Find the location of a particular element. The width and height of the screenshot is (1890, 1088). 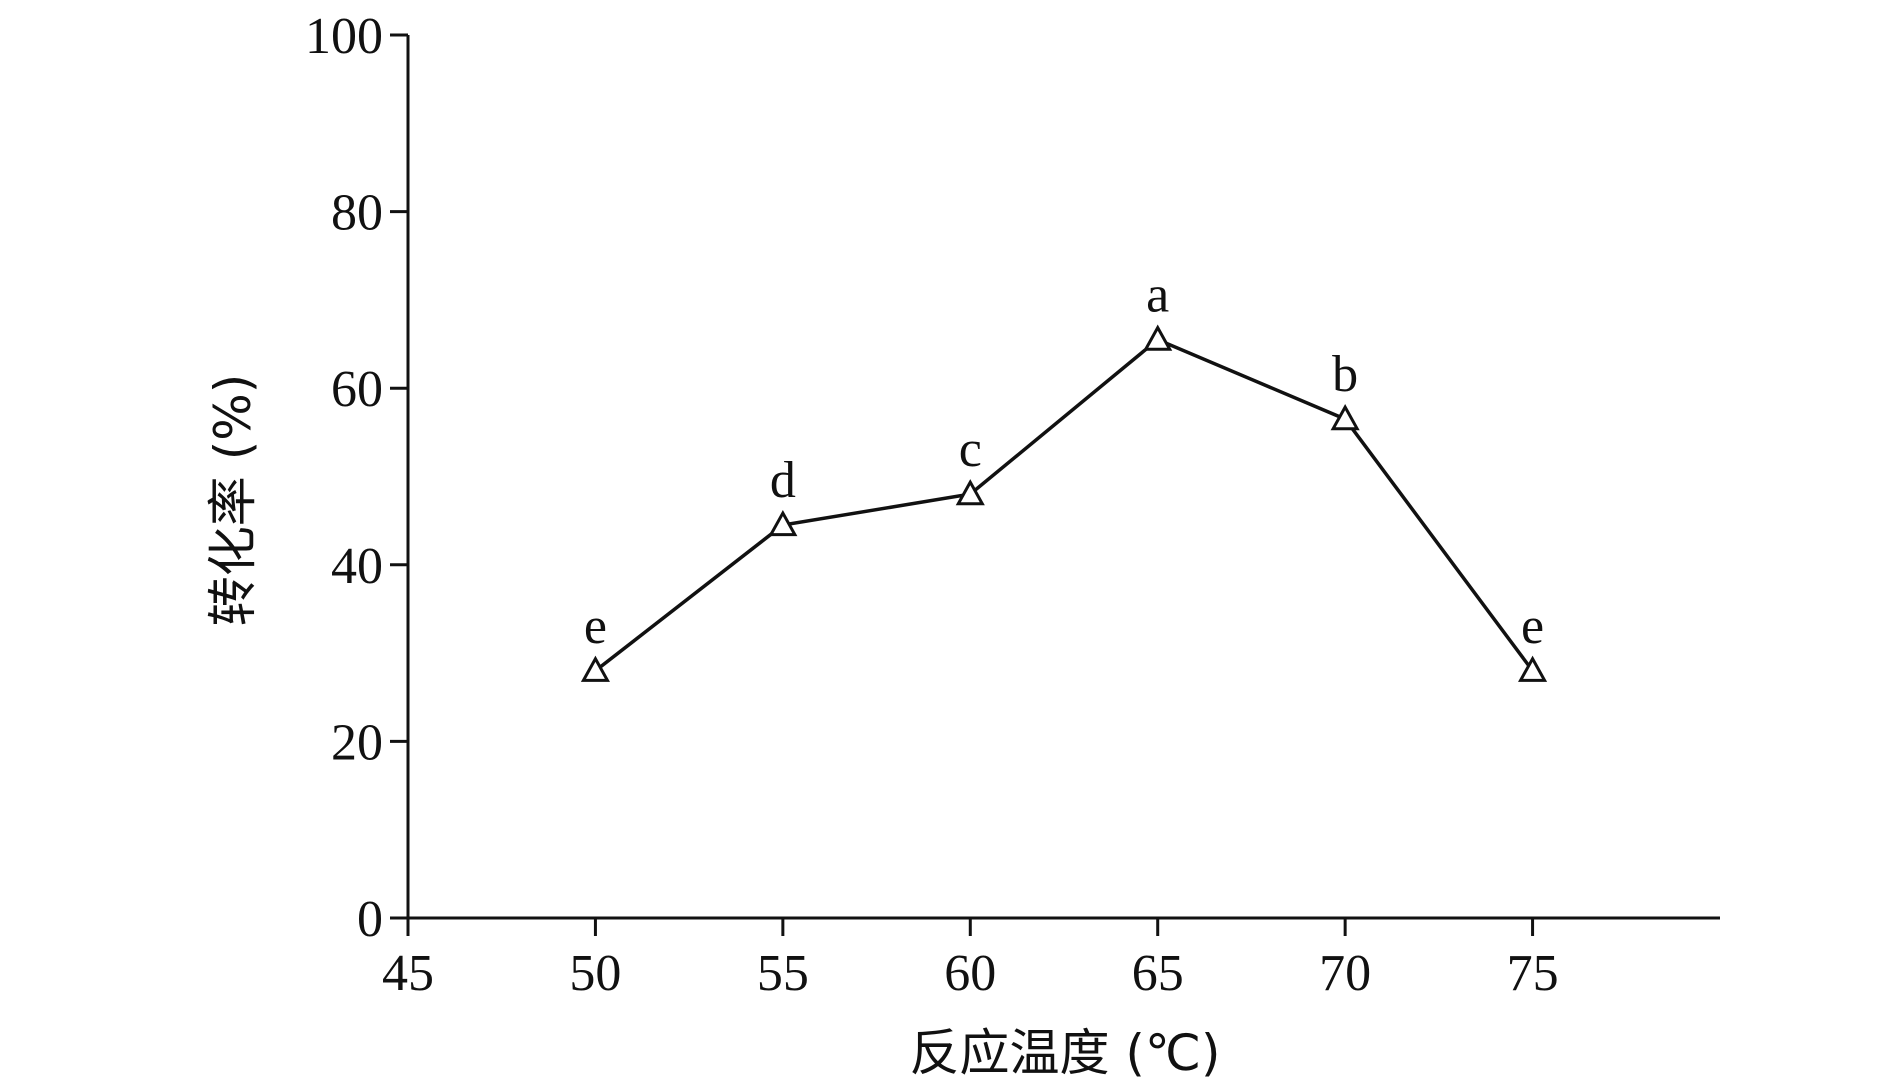

data-point-label: a is located at coordinates (1157, 295).